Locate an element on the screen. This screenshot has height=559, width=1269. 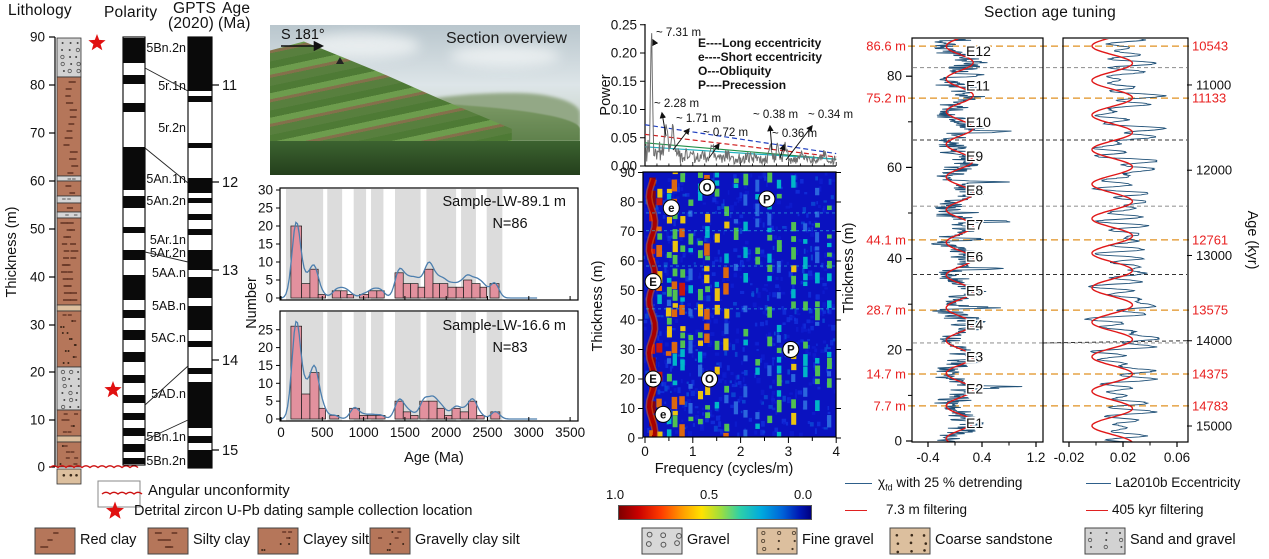
photo-title: Section overview is located at coordinates (506, 38).